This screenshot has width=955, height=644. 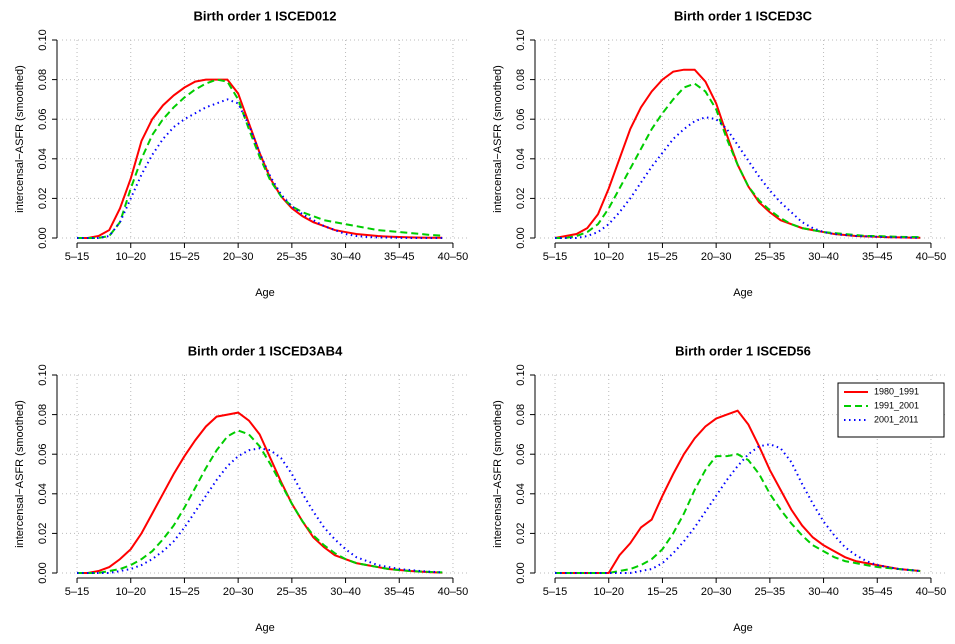 I want to click on panel-title: Birth order 1 ISCED3C, so click(x=743, y=15).